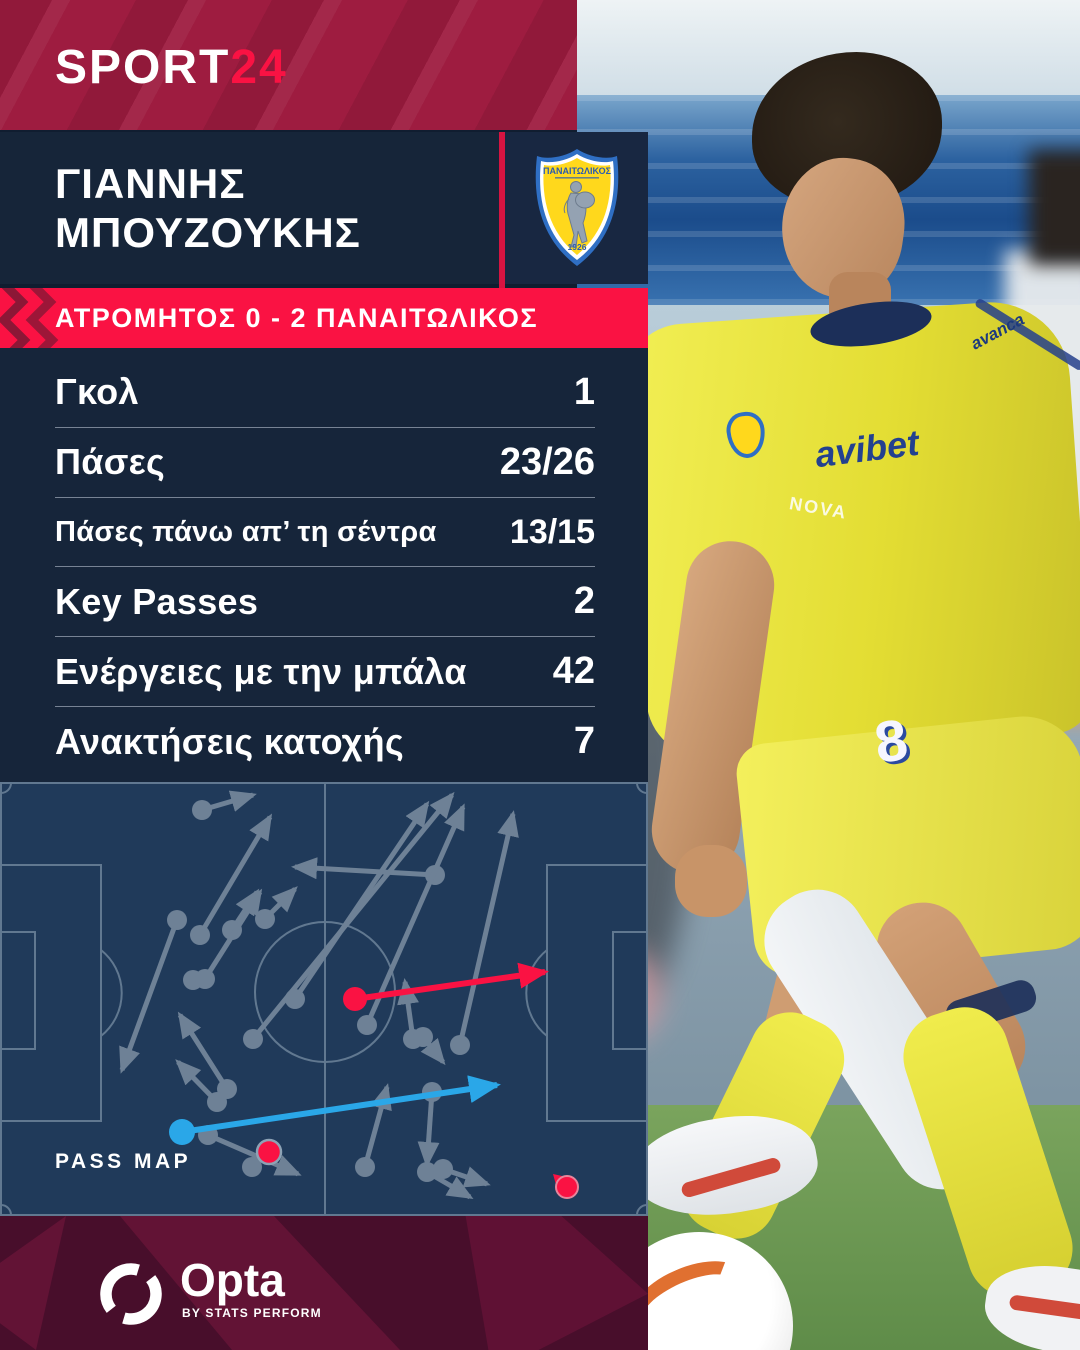 Image resolution: width=1080 pixels, height=1350 pixels. What do you see at coordinates (584, 741) in the screenshot?
I see `stat-value: 7` at bounding box center [584, 741].